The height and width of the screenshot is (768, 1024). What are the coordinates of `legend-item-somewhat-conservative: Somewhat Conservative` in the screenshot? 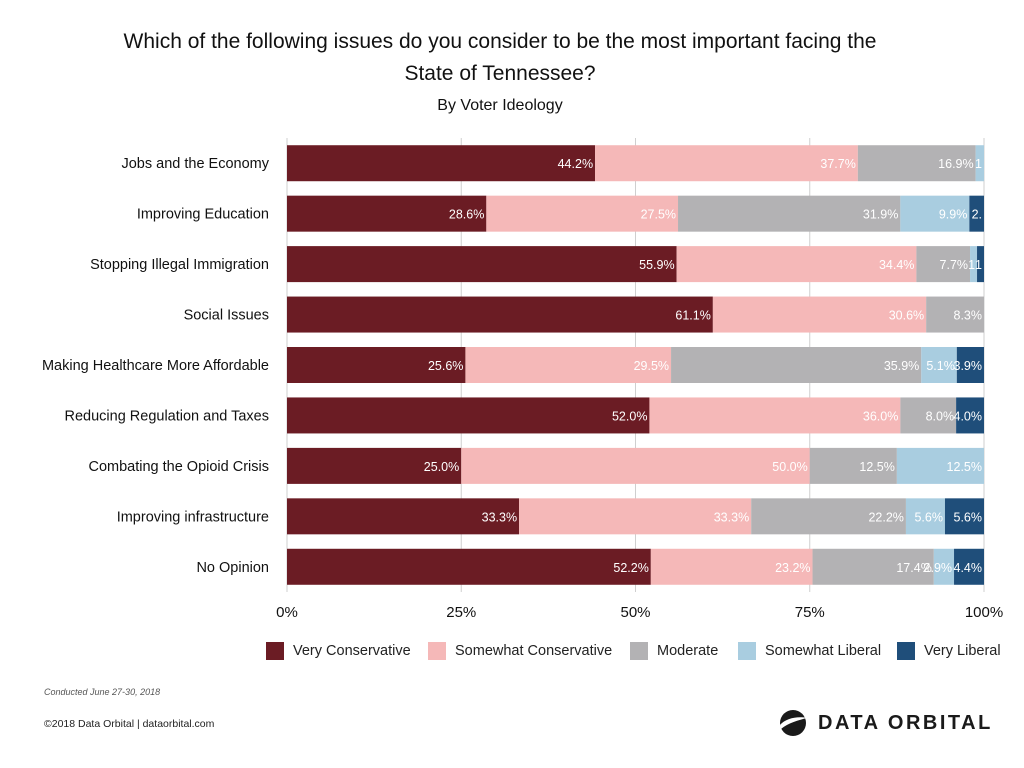 It's located at (520, 651).